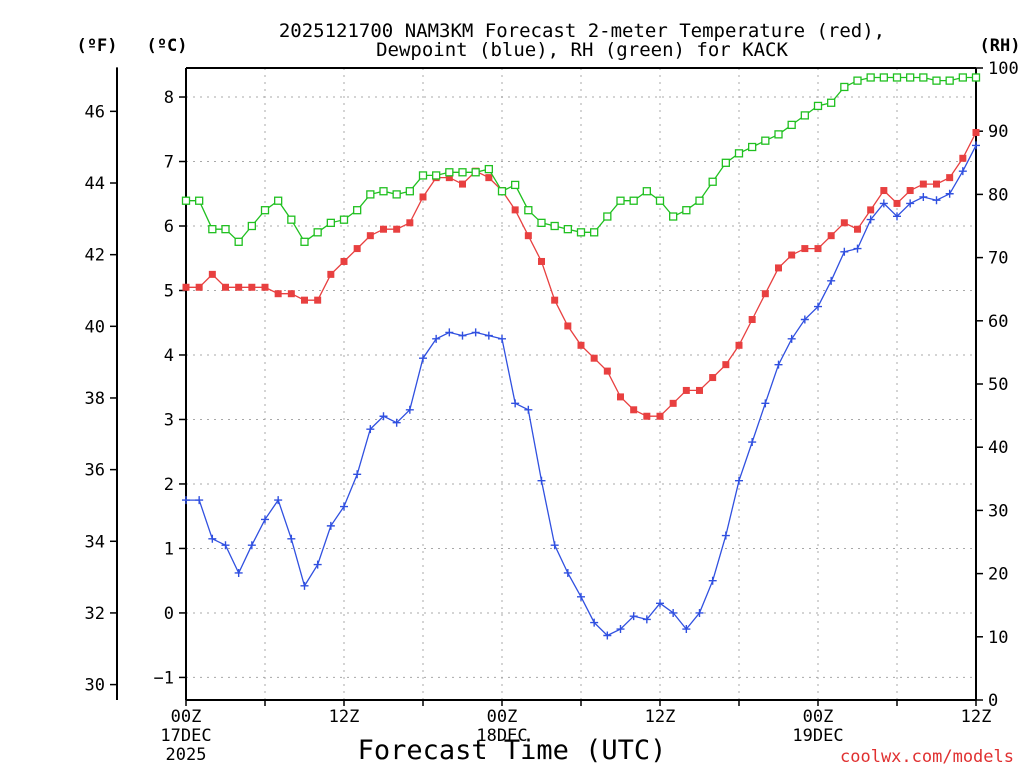  I want to click on x-tick-label: 17DEC, so click(185, 736).